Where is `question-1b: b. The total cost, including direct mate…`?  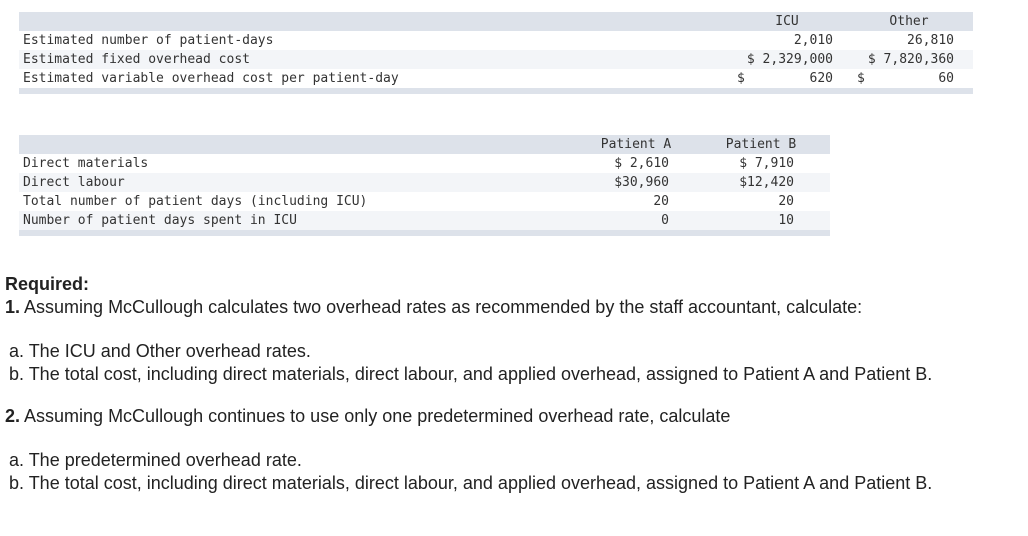
question-1b: b. The total cost, including direct mate… is located at coordinates (471, 374).